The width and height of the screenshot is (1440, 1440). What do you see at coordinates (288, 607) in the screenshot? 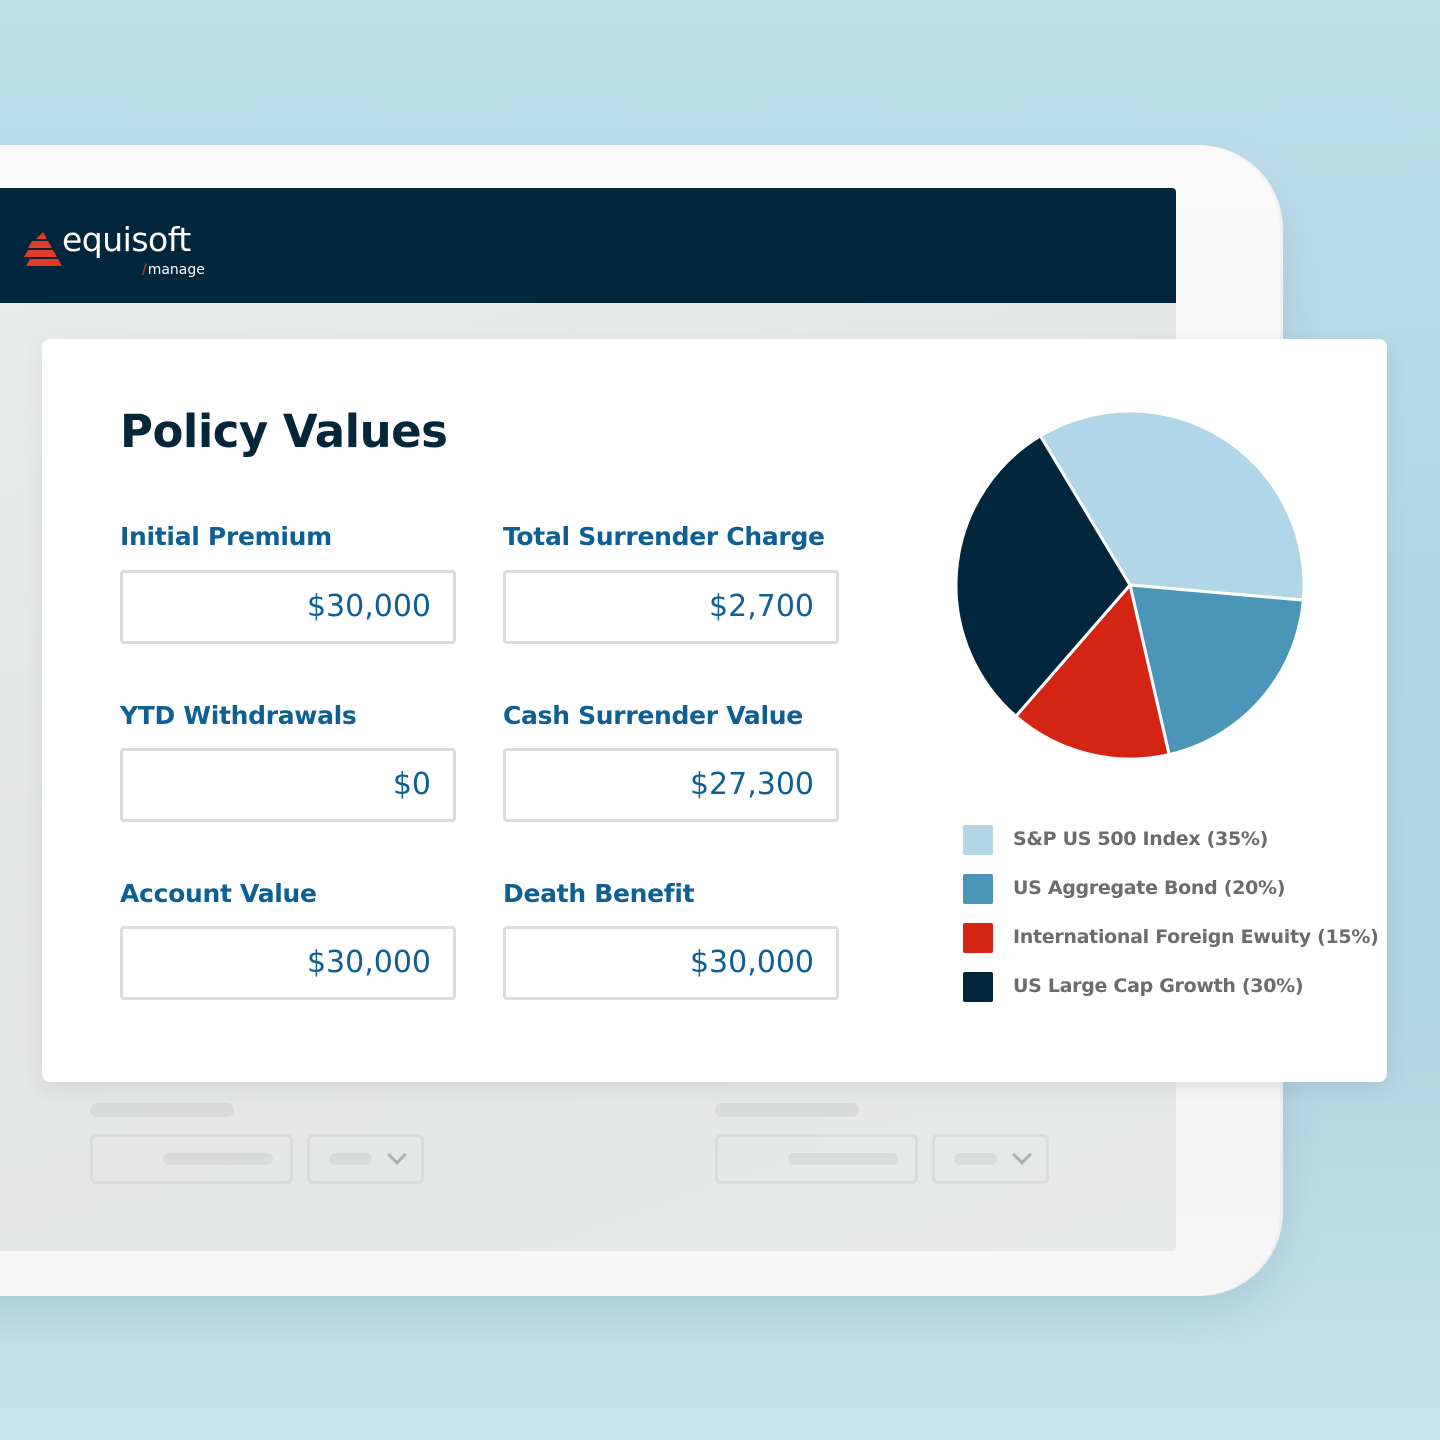
I see `initial-premium-field: $30,000` at bounding box center [288, 607].